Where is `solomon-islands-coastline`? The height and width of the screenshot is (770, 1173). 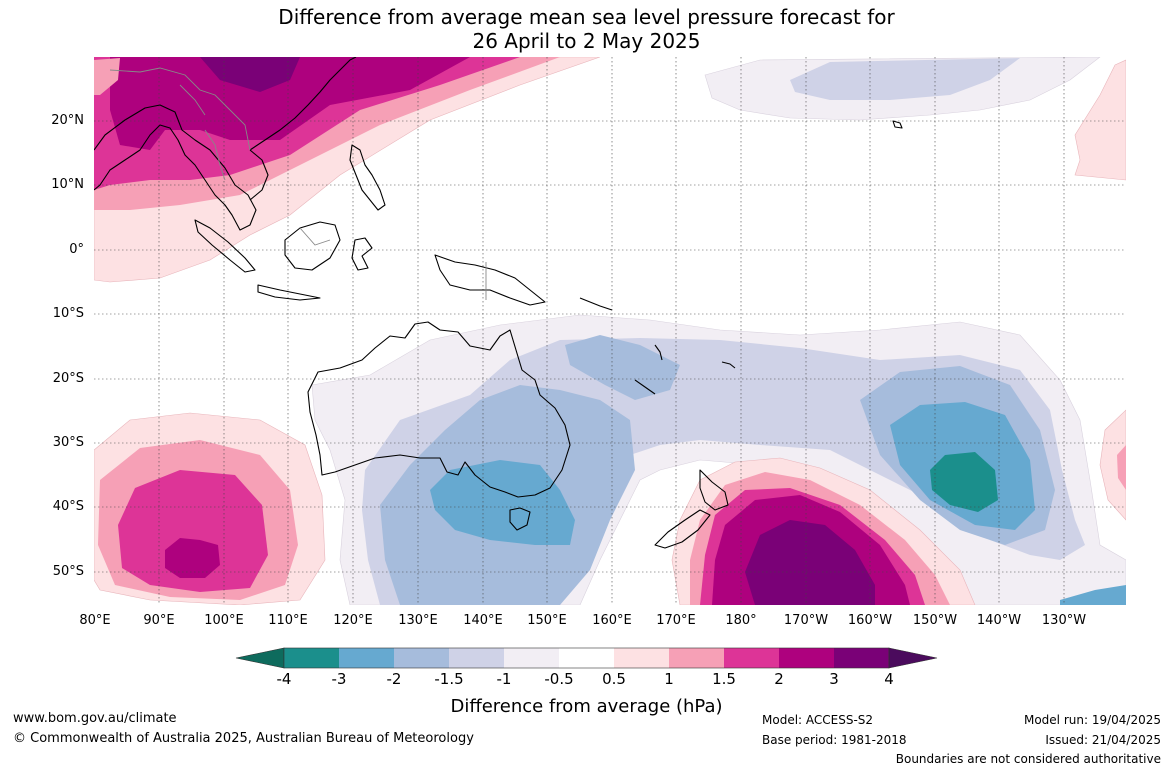 solomon-islands-coastline is located at coordinates (596, 304).